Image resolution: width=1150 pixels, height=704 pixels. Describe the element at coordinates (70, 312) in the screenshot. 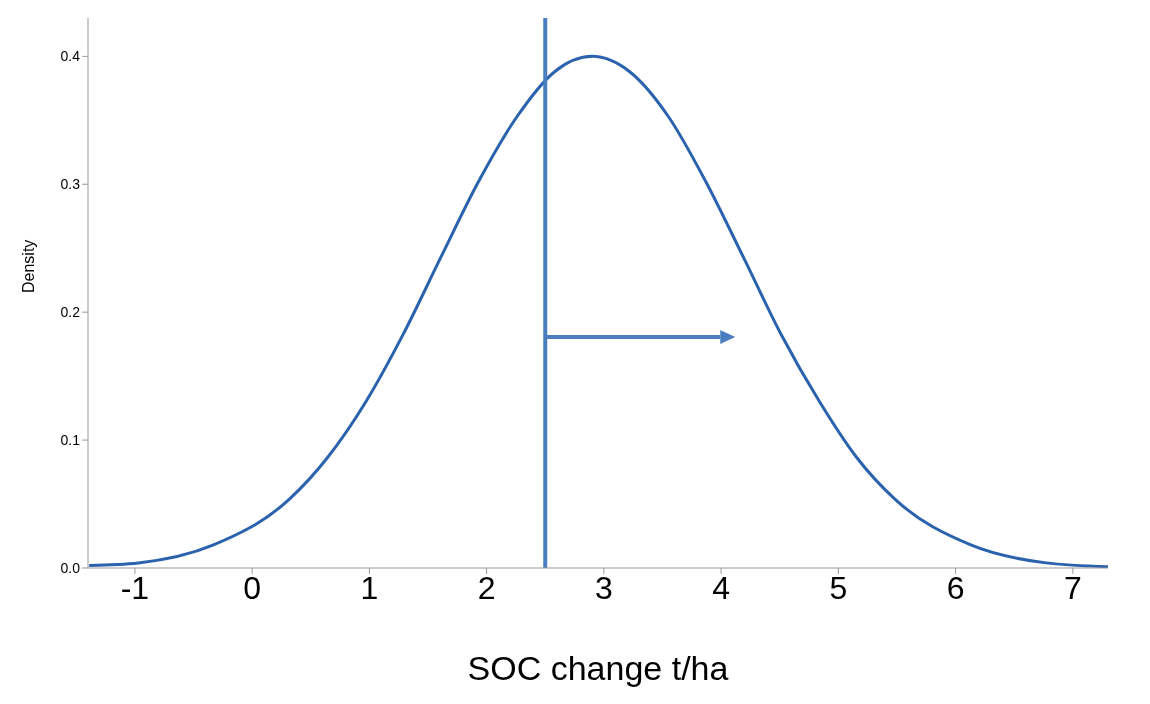

I see `y-tick-label: 0.2` at that location.